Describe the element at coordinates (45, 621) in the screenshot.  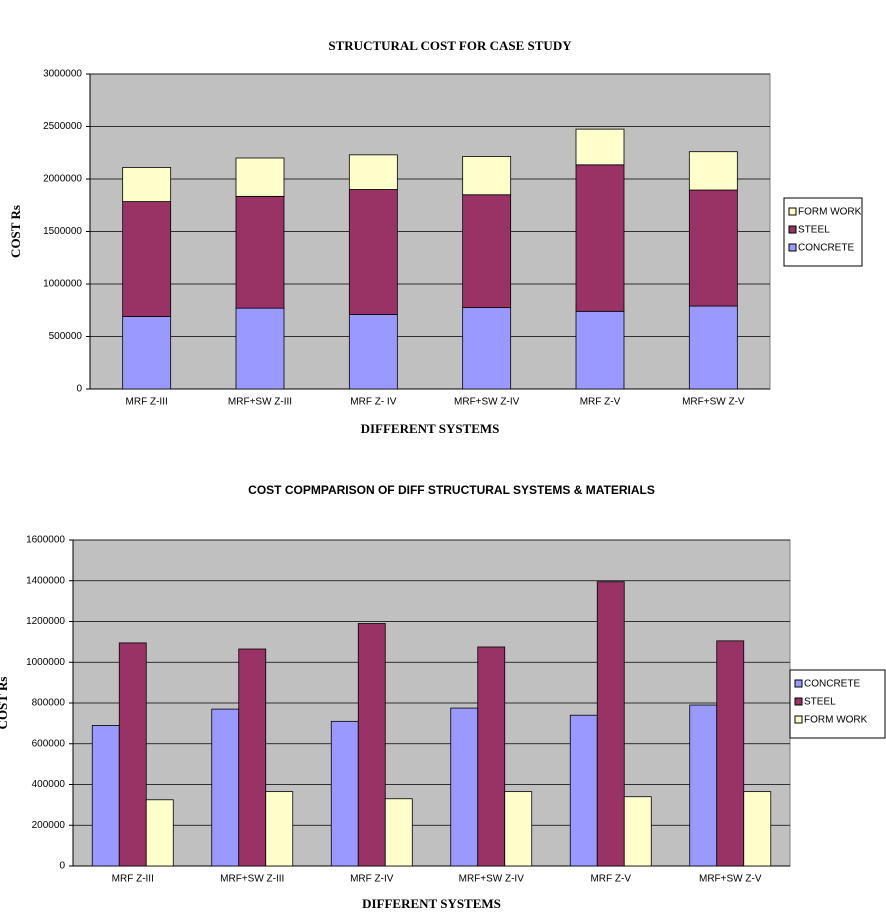
I see `y-tick-label: 1200000` at that location.